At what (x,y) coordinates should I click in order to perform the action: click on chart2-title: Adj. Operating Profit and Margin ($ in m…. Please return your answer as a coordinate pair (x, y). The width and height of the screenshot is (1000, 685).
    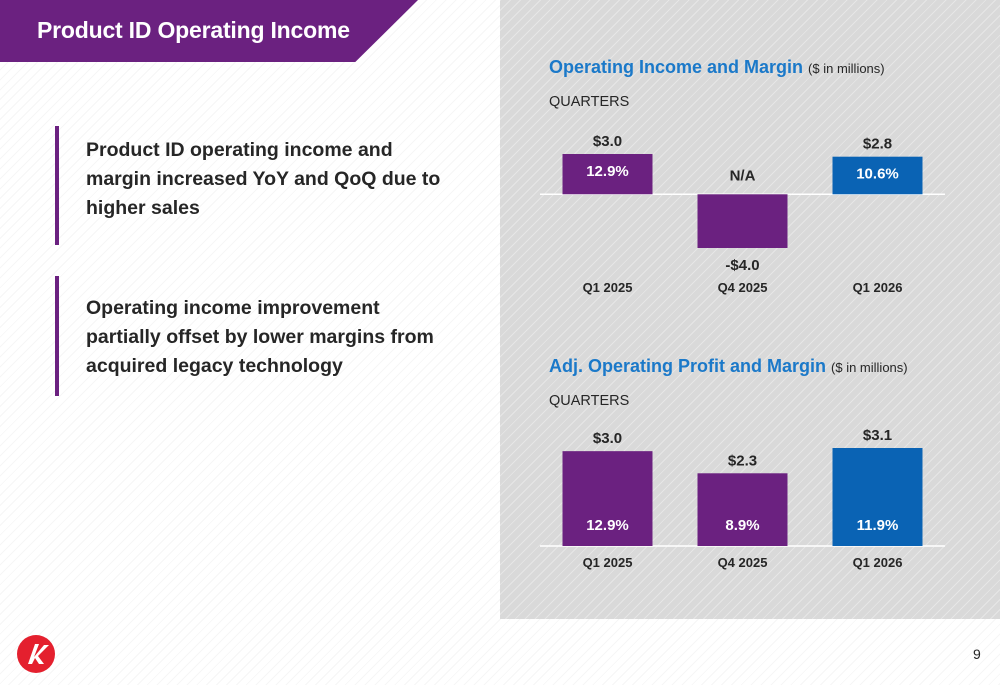
    Looking at the image, I should click on (728, 366).